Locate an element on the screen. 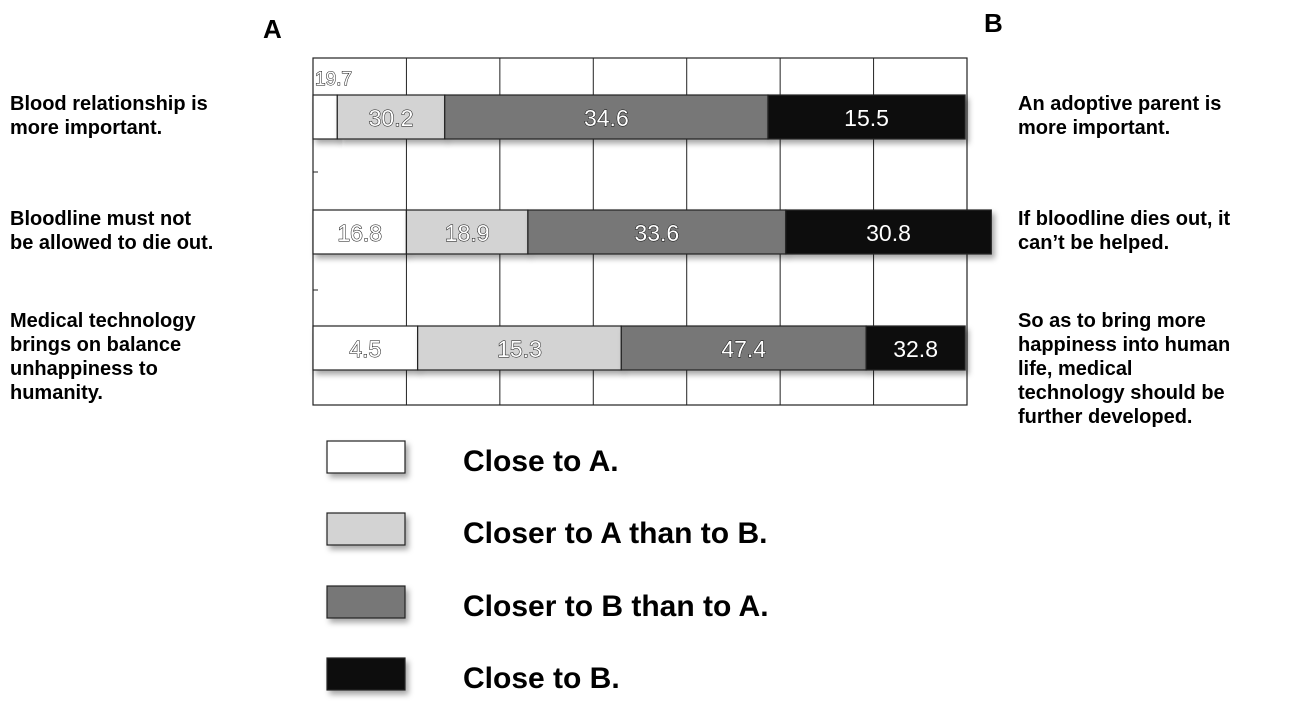 The image size is (1303, 710). data-label: 15.5 is located at coordinates (866, 118).